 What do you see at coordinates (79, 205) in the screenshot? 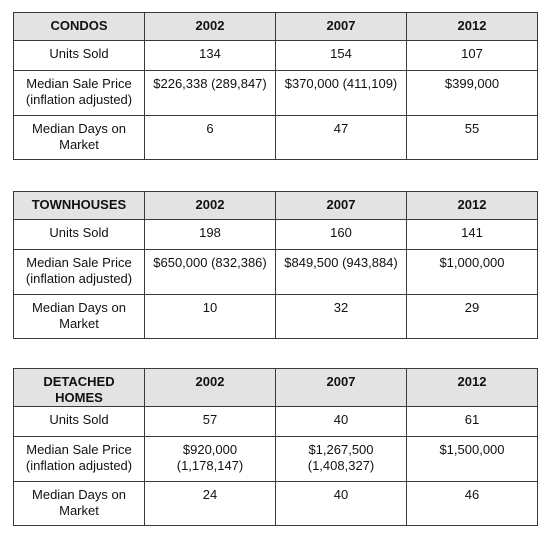
I see `category-header: TOWNHOUSES` at bounding box center [79, 205].